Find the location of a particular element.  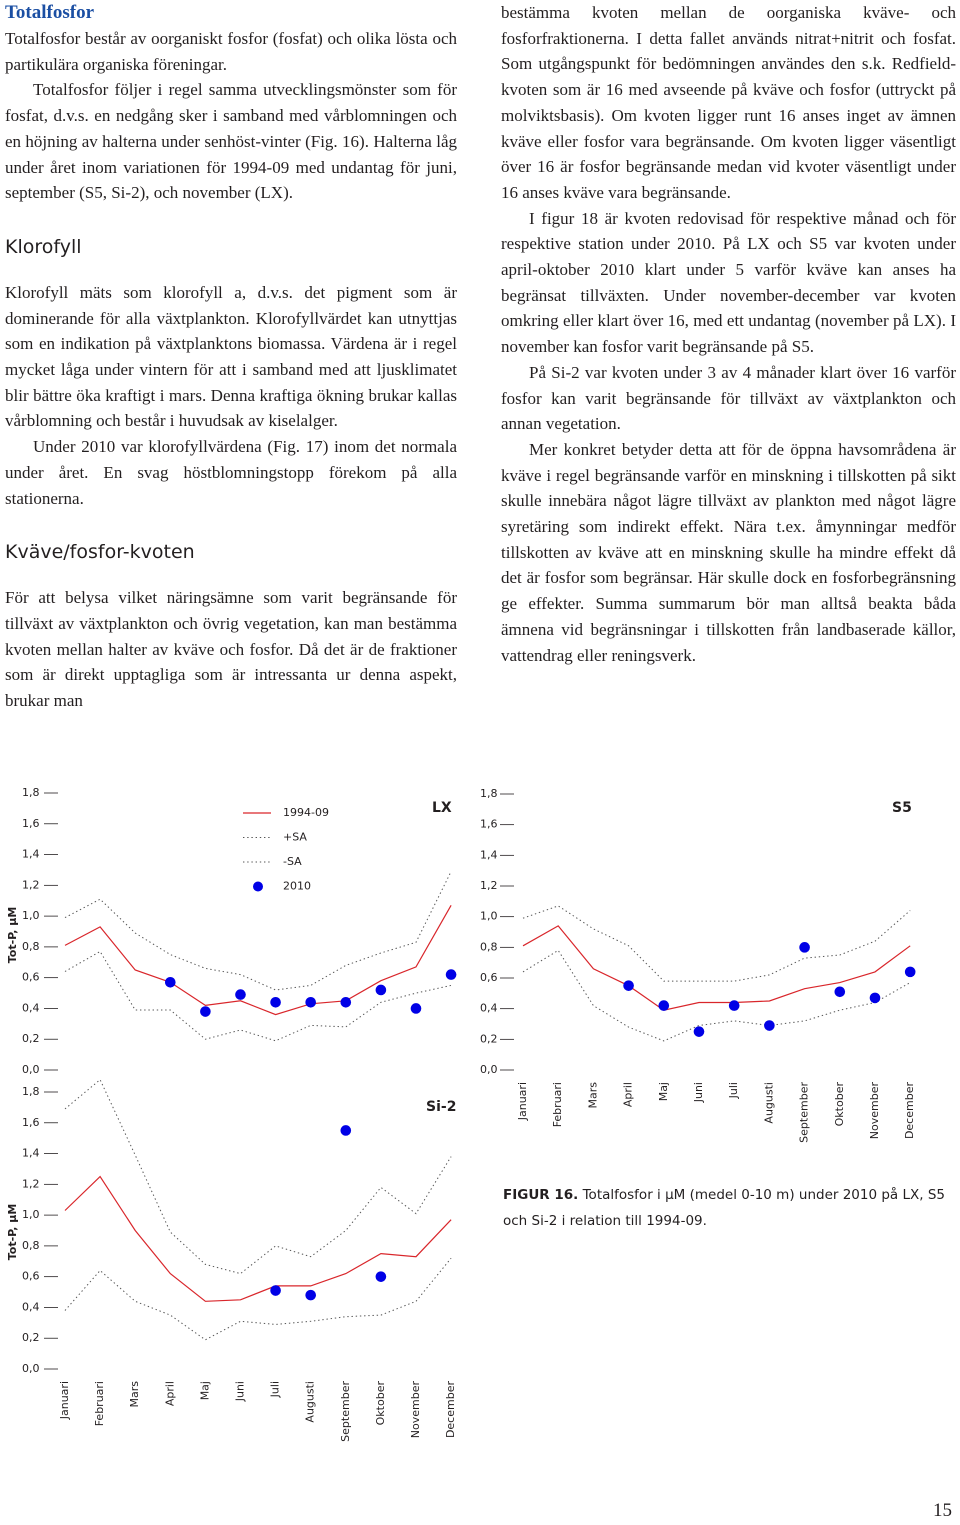

heading: Kväve/fosfor-kvoten is located at coordinates (100, 552).